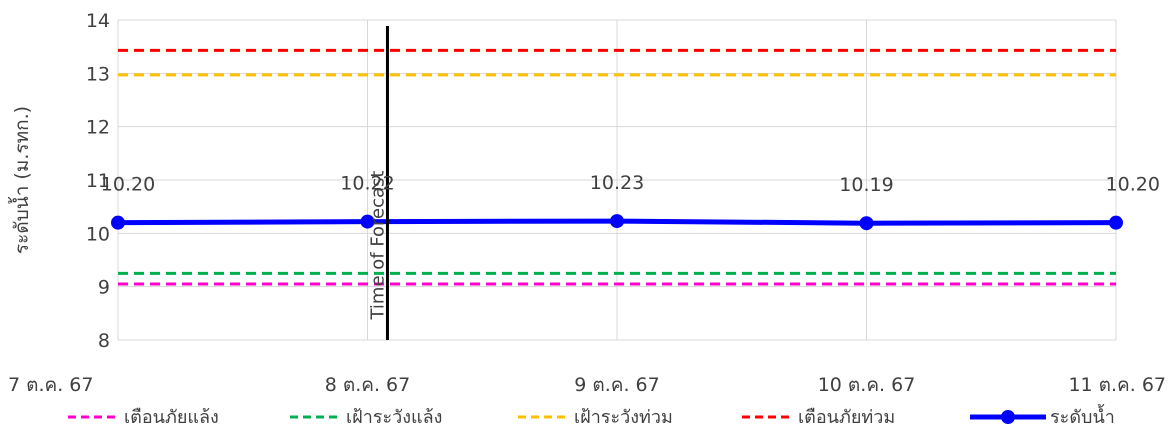 This screenshot has height=435, width=1174. Describe the element at coordinates (367, 184) in the screenshot. I see `data-label: 10.22` at that location.